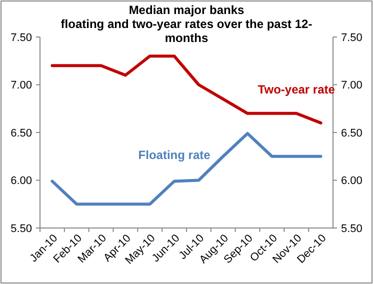  Describe the element at coordinates (21, 181) in the screenshot. I see `y-tick-label: 6.00` at that location.